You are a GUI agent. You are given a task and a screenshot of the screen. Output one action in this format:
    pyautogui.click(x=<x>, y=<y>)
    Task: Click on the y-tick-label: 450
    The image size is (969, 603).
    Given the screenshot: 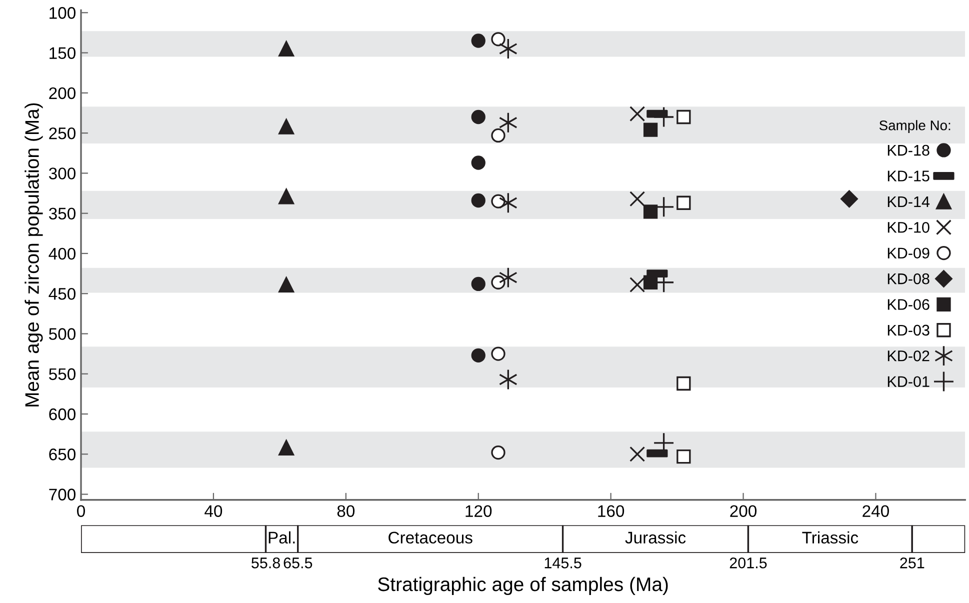 What is the action you would take?
    pyautogui.click(x=62, y=294)
    